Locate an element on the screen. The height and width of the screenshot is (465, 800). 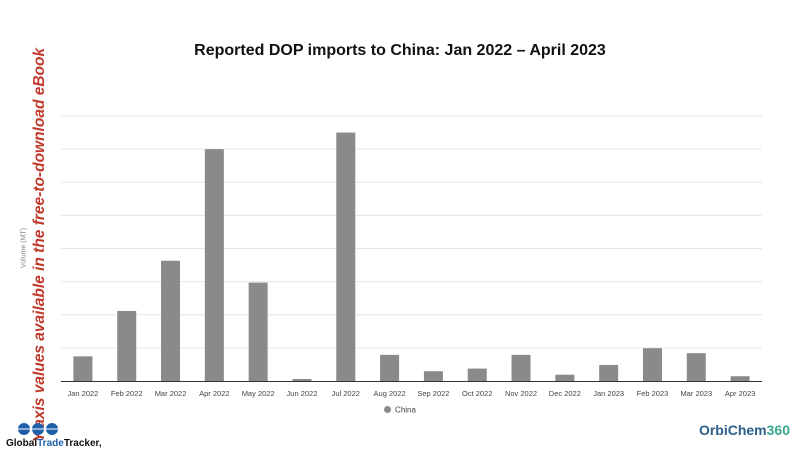
globe-icon is located at coordinates (38, 429).